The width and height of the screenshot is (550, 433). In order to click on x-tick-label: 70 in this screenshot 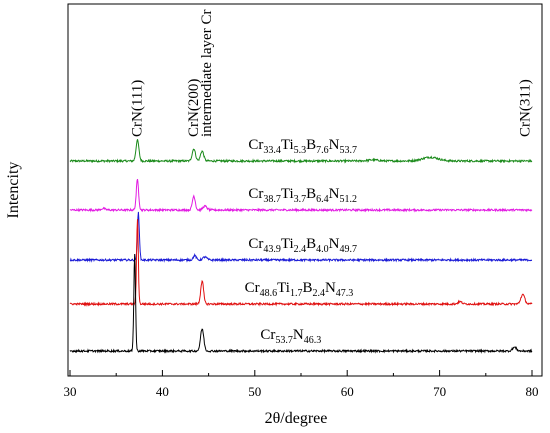, I will do `click(439, 391)`.